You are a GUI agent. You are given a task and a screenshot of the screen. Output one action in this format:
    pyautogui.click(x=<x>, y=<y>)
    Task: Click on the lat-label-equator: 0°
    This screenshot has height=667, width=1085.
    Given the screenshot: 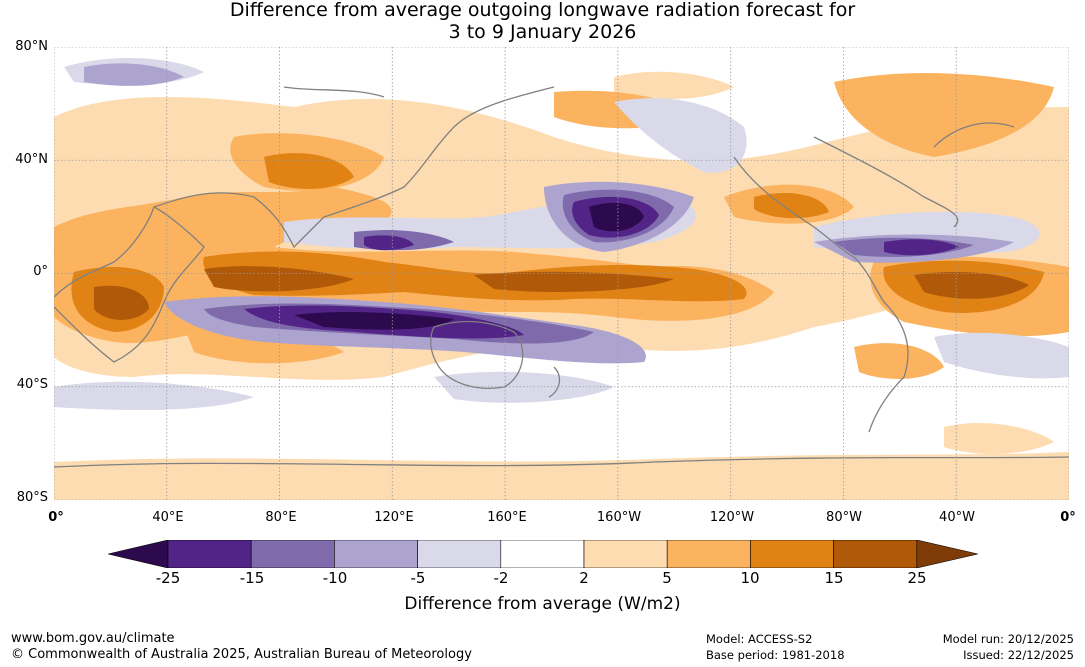 What is the action you would take?
    pyautogui.click(x=40, y=271)
    